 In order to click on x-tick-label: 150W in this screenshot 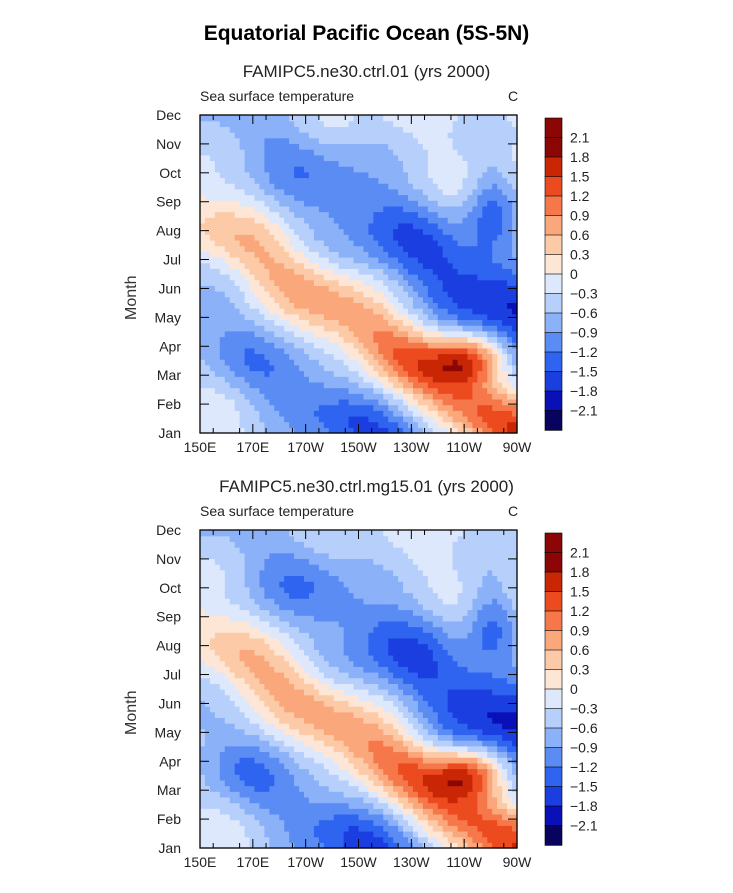, I will do `click(358, 447)`.